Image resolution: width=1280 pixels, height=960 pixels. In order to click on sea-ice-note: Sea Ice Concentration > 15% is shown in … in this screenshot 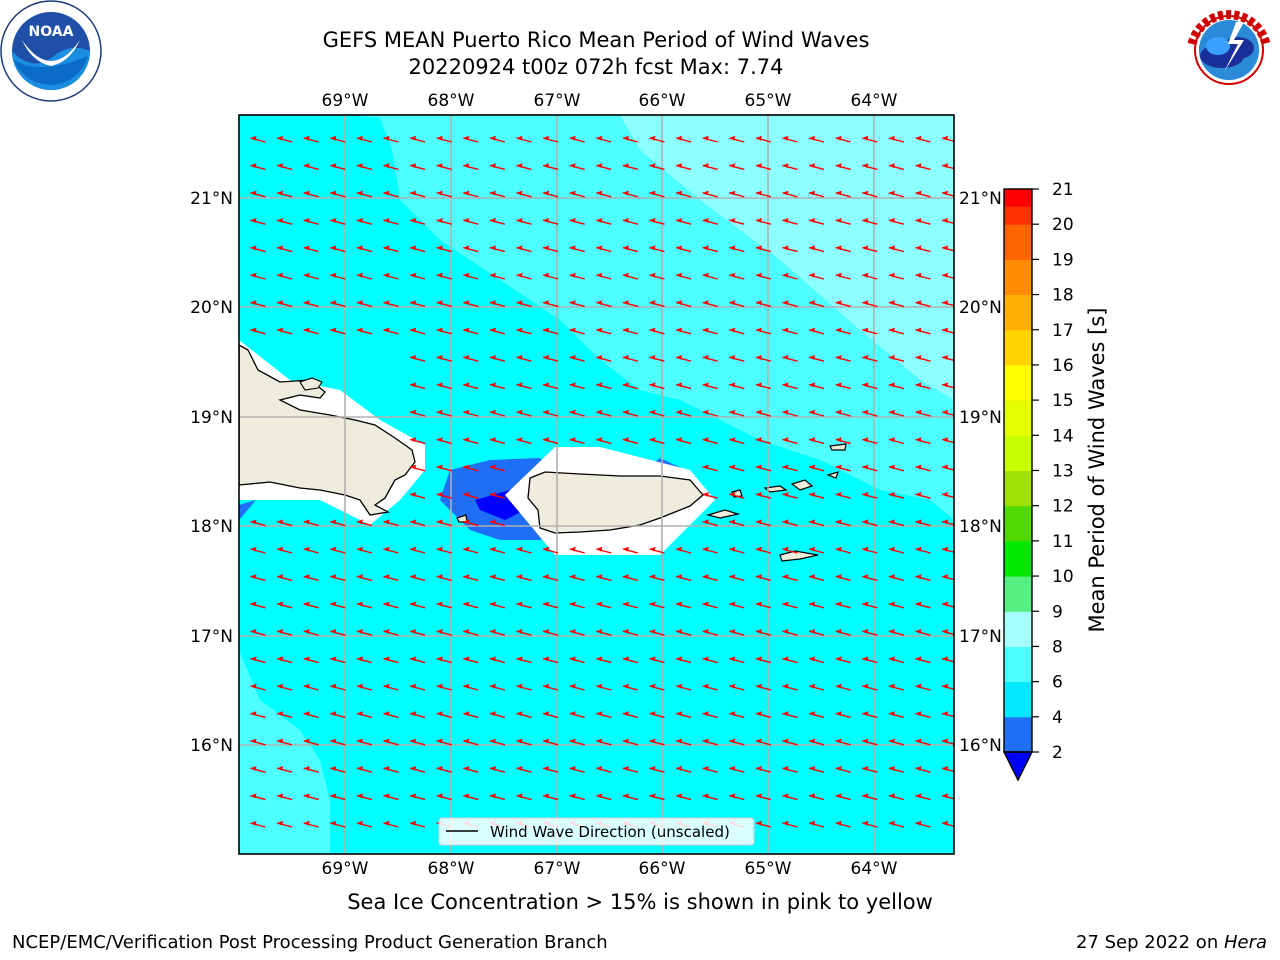, I will do `click(640, 902)`.